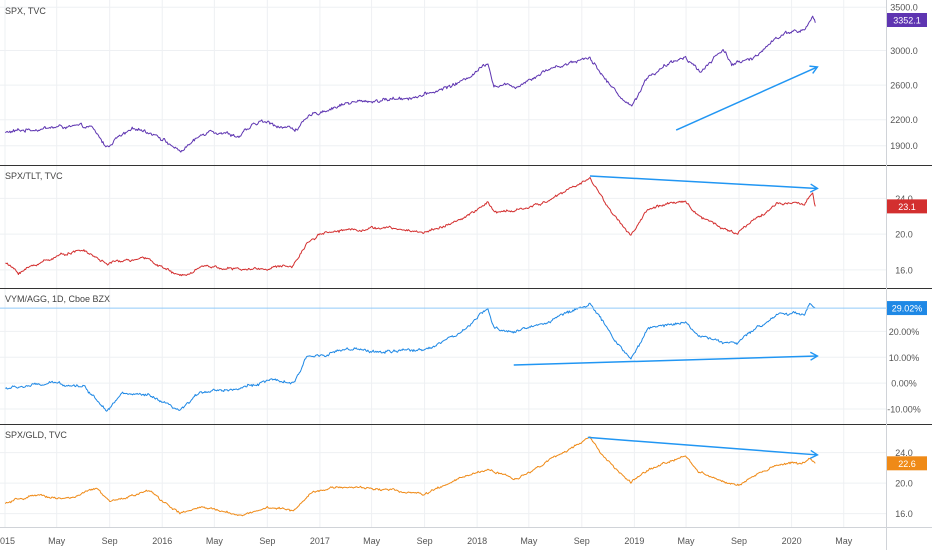 Image resolution: width=932 pixels, height=555 pixels. What do you see at coordinates (904, 86) in the screenshot?
I see `y-tick-label: 2600.0` at bounding box center [904, 86].